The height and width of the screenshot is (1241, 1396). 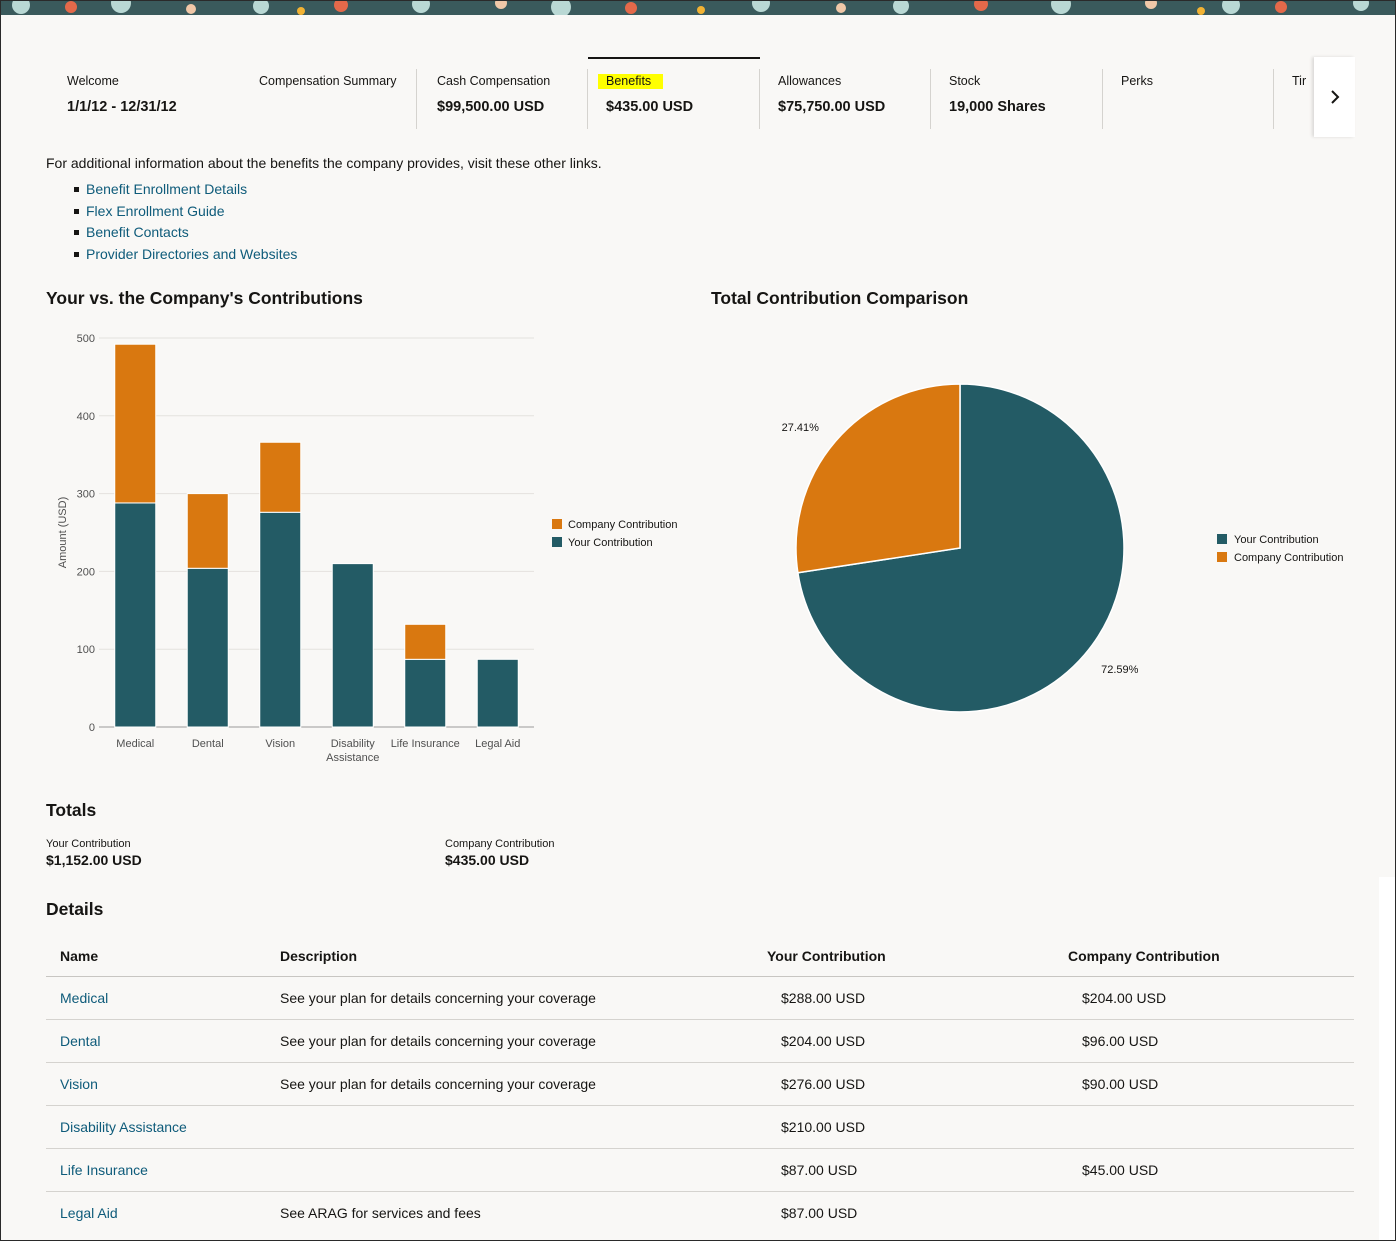 What do you see at coordinates (1120, 1041) in the screenshot?
I see `row-company-contribution: $96.00 USD` at bounding box center [1120, 1041].